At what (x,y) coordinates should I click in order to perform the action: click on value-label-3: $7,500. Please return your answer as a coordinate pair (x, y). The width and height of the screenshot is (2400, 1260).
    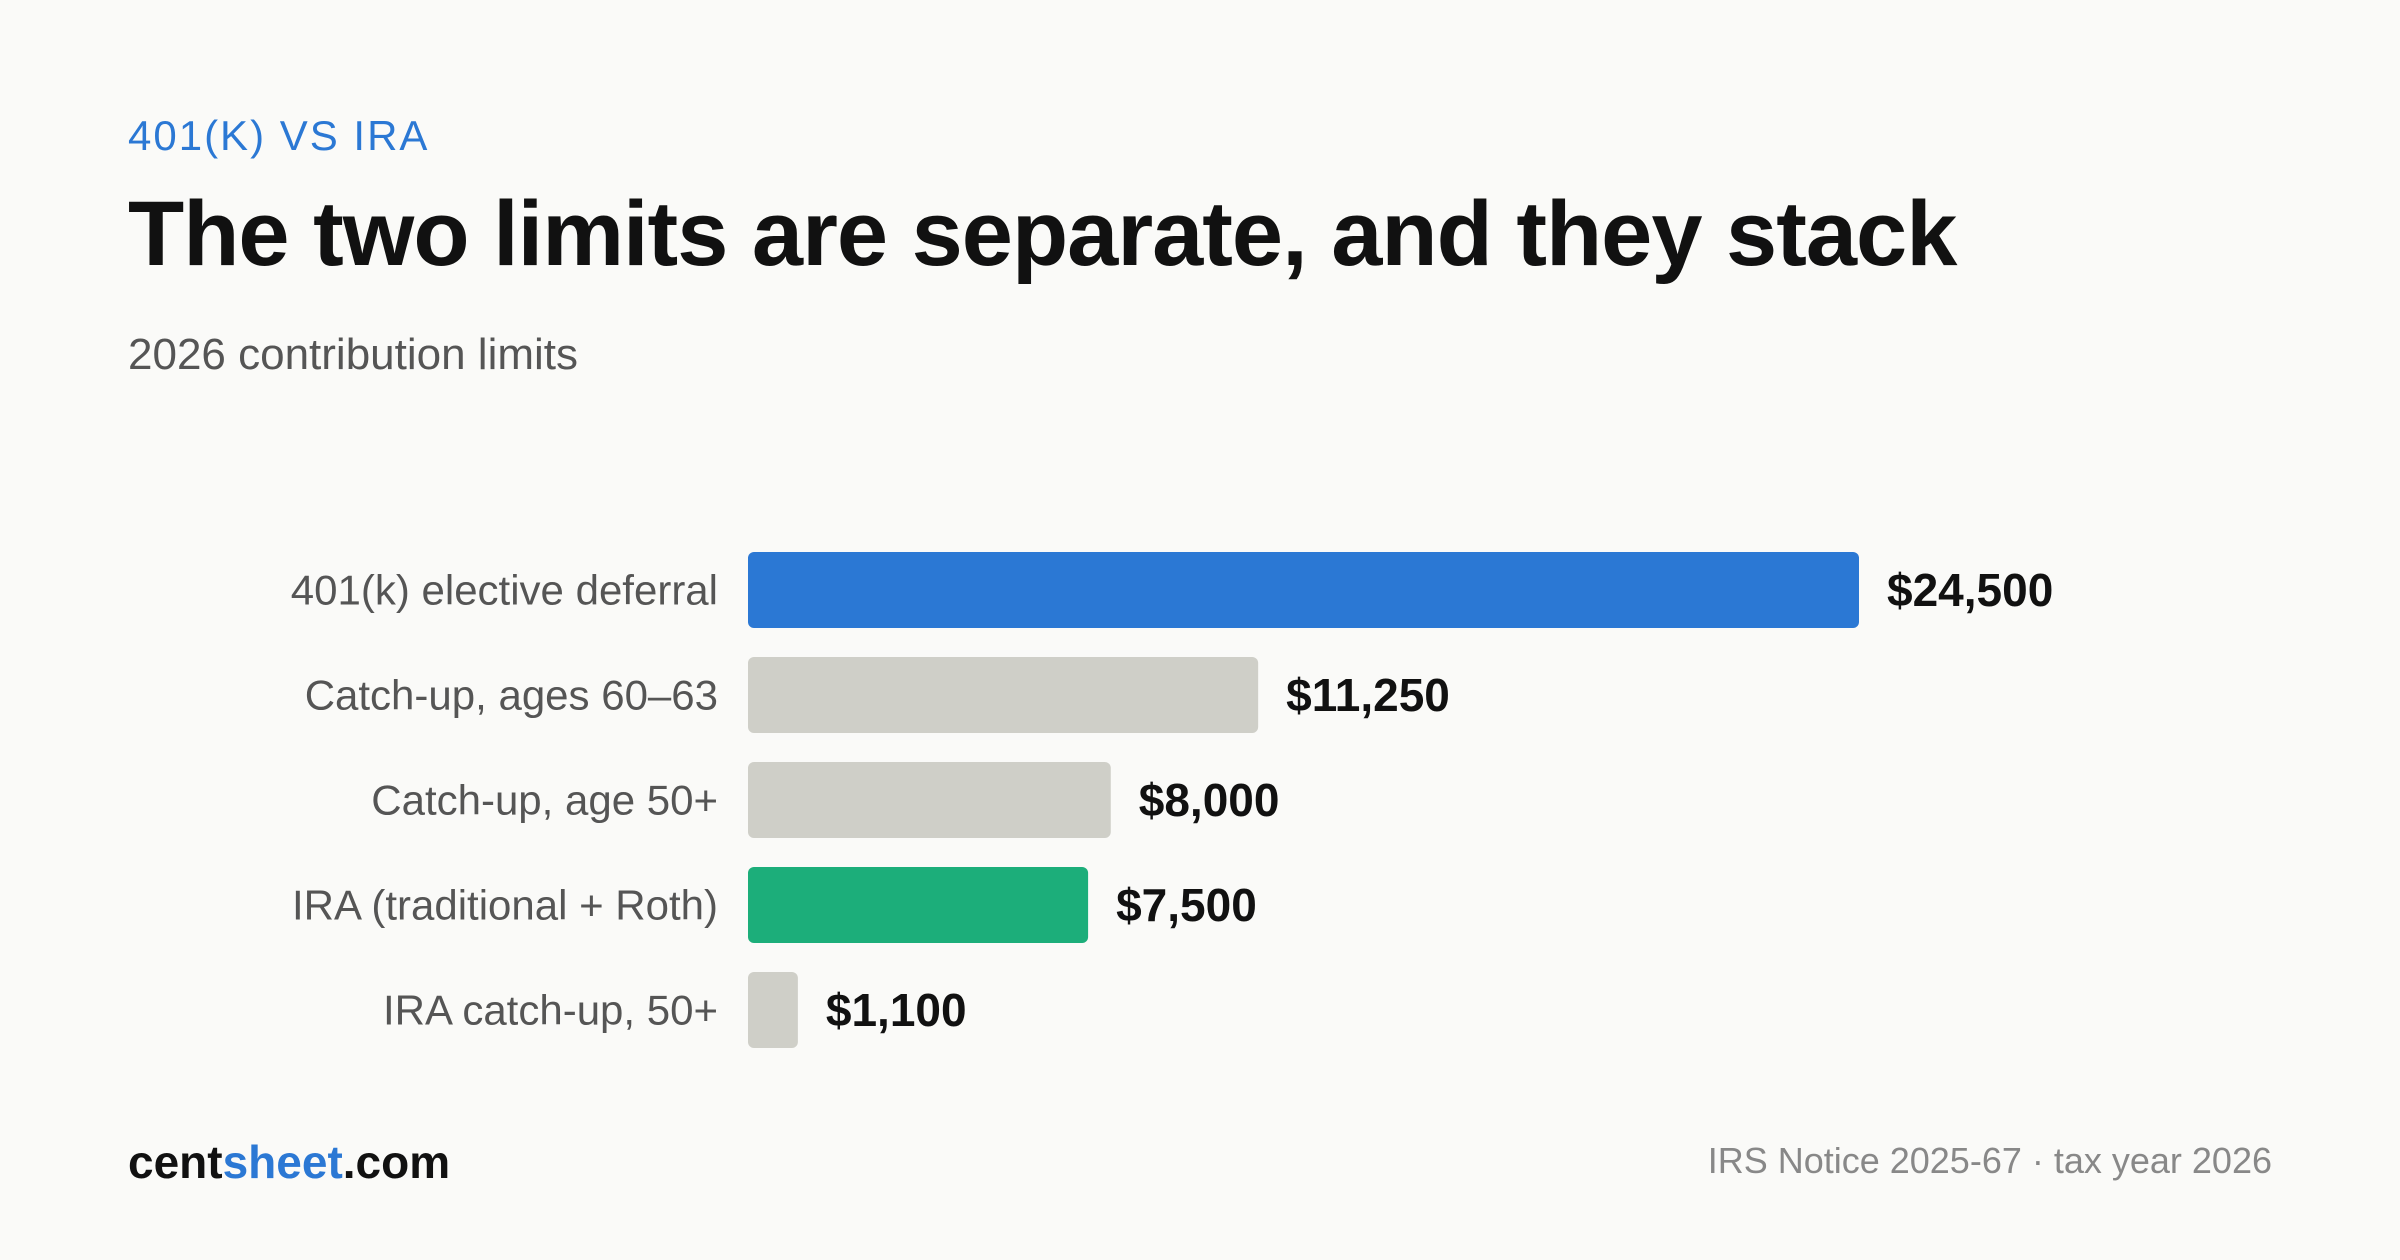
    Looking at the image, I should click on (1186, 905).